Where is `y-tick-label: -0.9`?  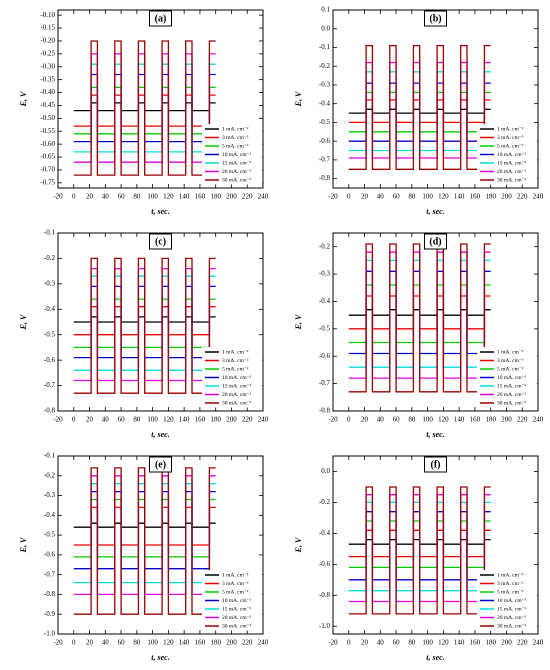 y-tick-label: -0.9 is located at coordinates (50, 614).